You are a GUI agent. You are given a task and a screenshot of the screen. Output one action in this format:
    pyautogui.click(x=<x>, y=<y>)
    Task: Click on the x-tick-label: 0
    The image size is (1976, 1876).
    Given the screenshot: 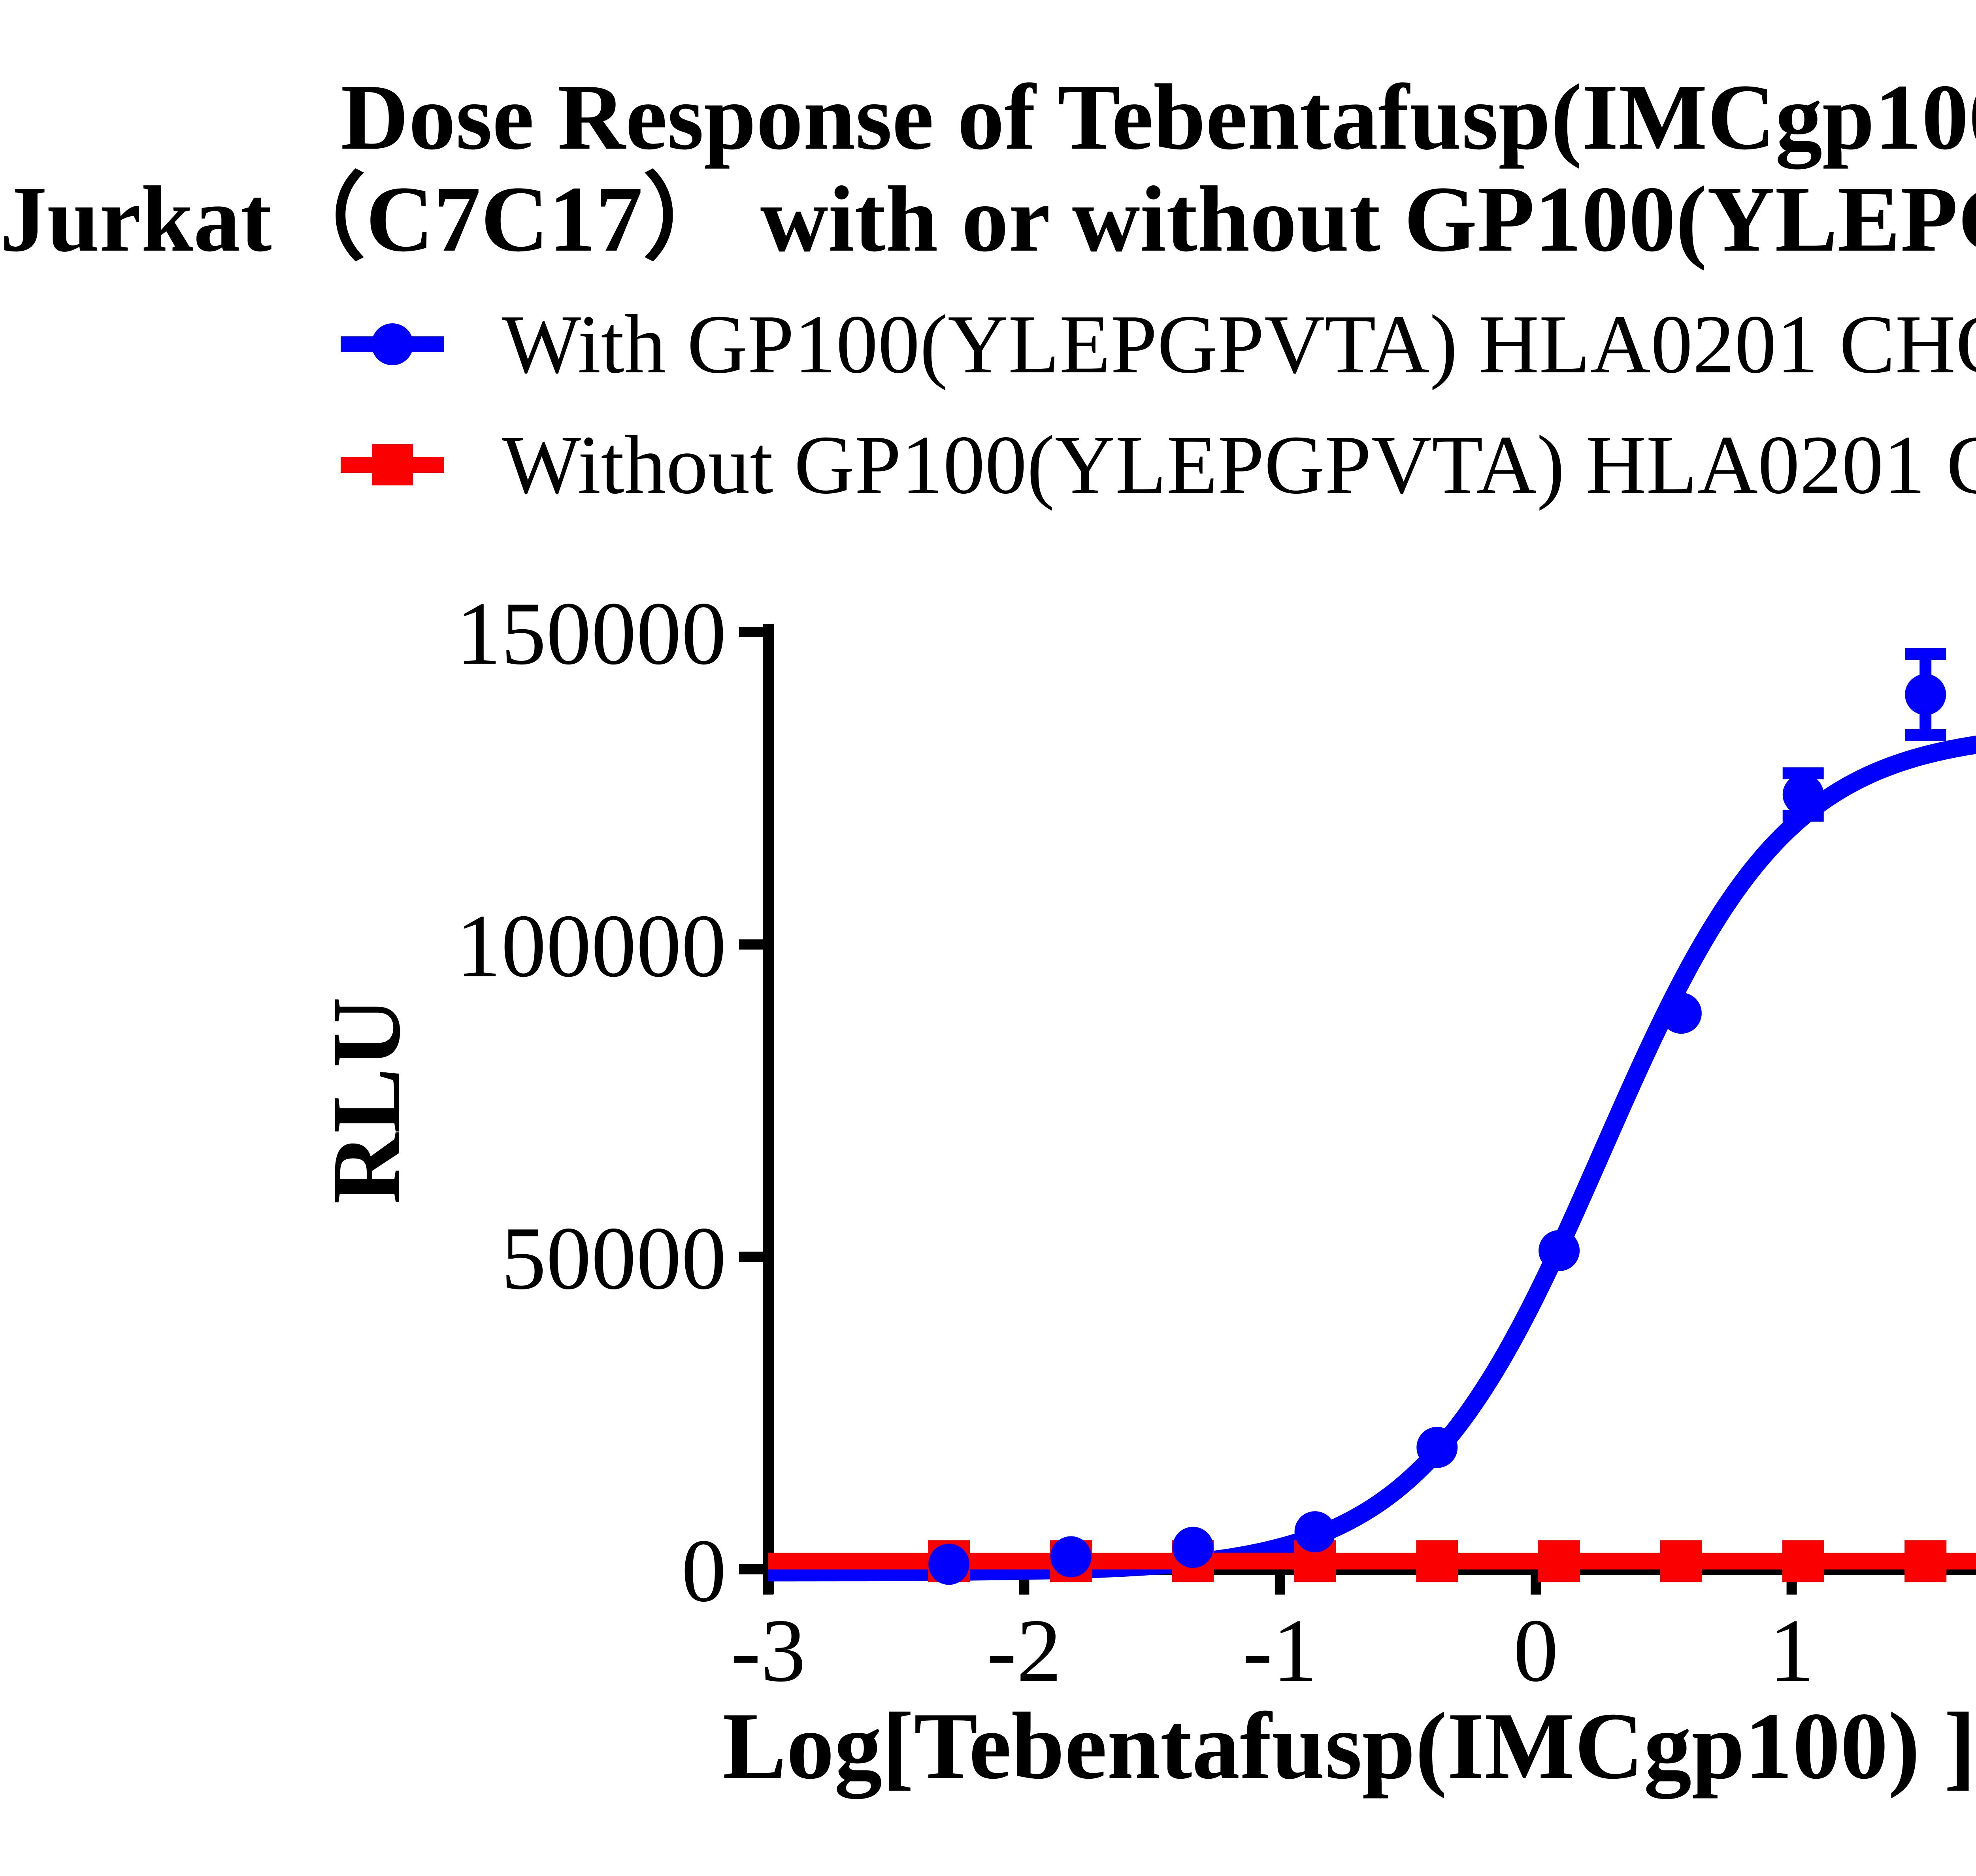 What is the action you would take?
    pyautogui.click(x=1535, y=1651)
    